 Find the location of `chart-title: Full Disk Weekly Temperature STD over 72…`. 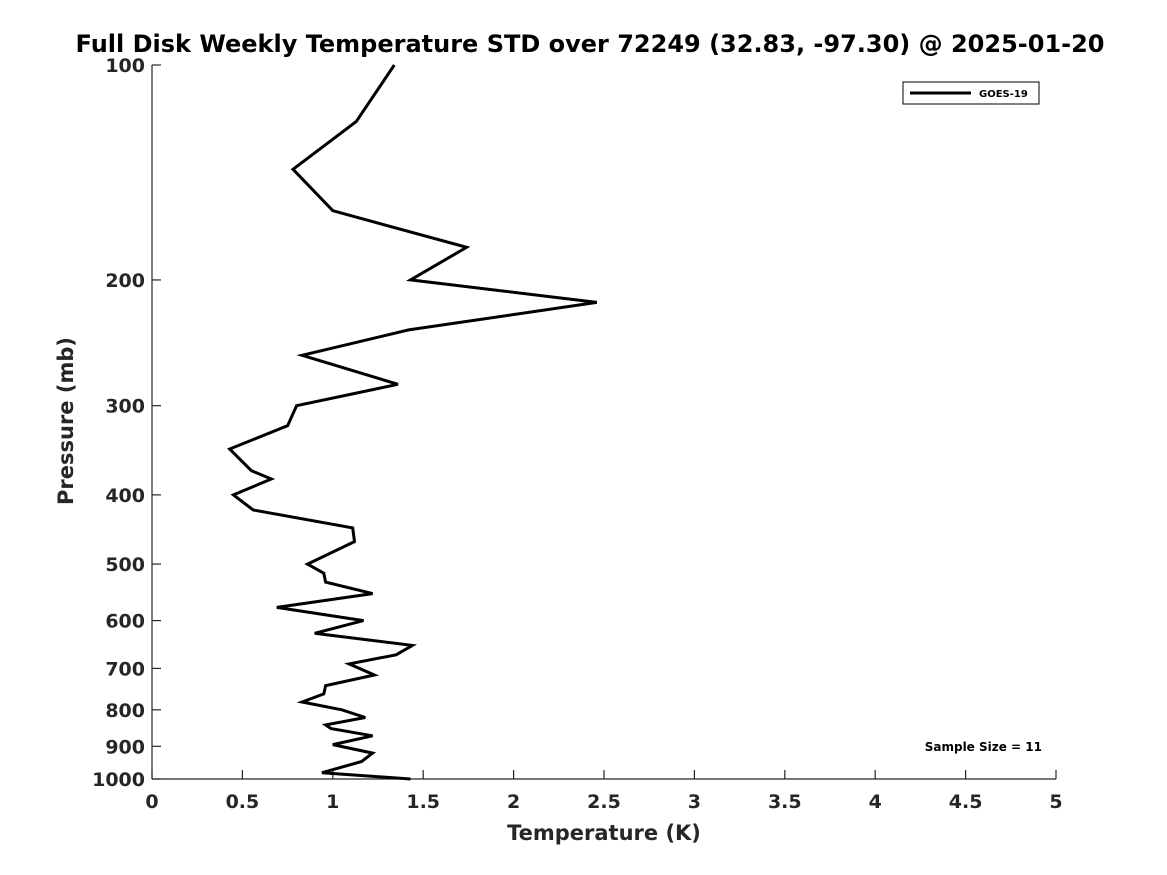

chart-title: Full Disk Weekly Temperature STD over 72… is located at coordinates (590, 44).